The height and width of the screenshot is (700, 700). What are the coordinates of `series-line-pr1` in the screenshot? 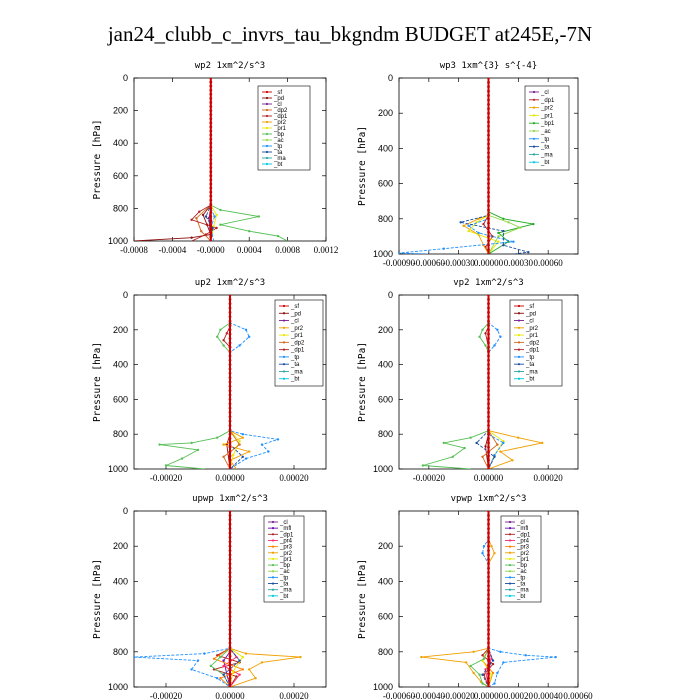 It's located at (483, 166).